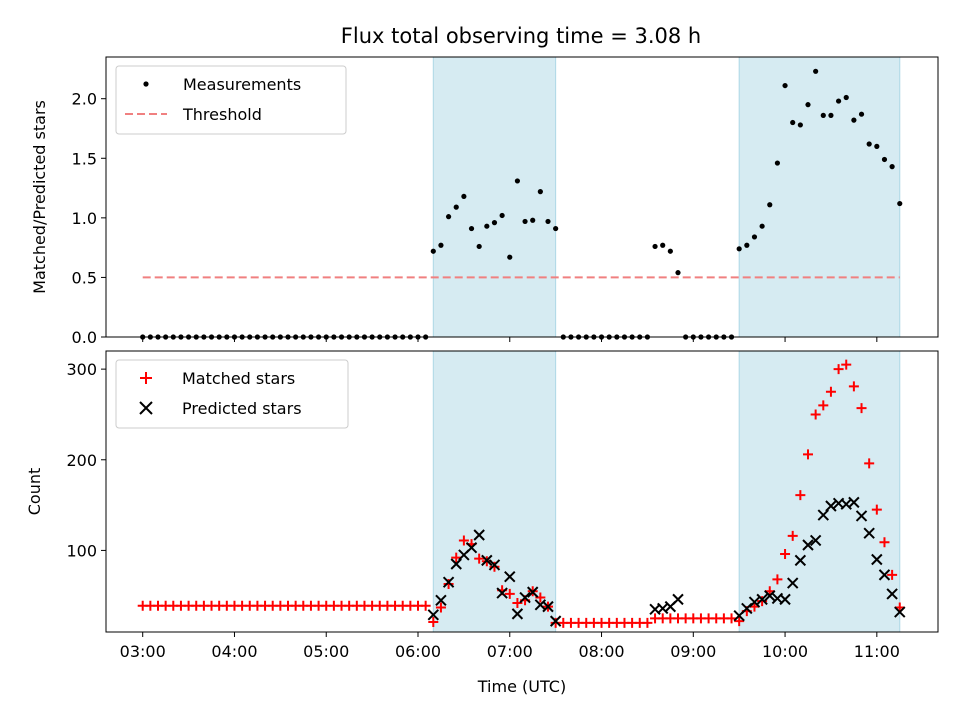  Describe the element at coordinates (234, 651) in the screenshot. I see `x-tick-label: 04:00` at that location.